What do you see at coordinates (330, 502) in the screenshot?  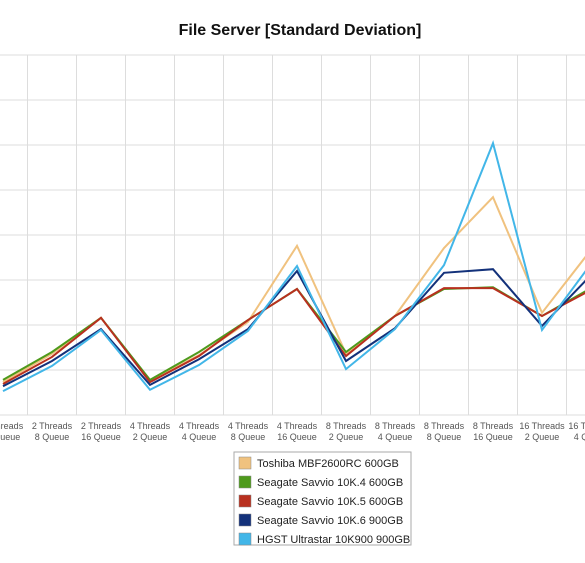 I see `legend-label: Seagate Savvio 10K.5 600GB` at bounding box center [330, 502].